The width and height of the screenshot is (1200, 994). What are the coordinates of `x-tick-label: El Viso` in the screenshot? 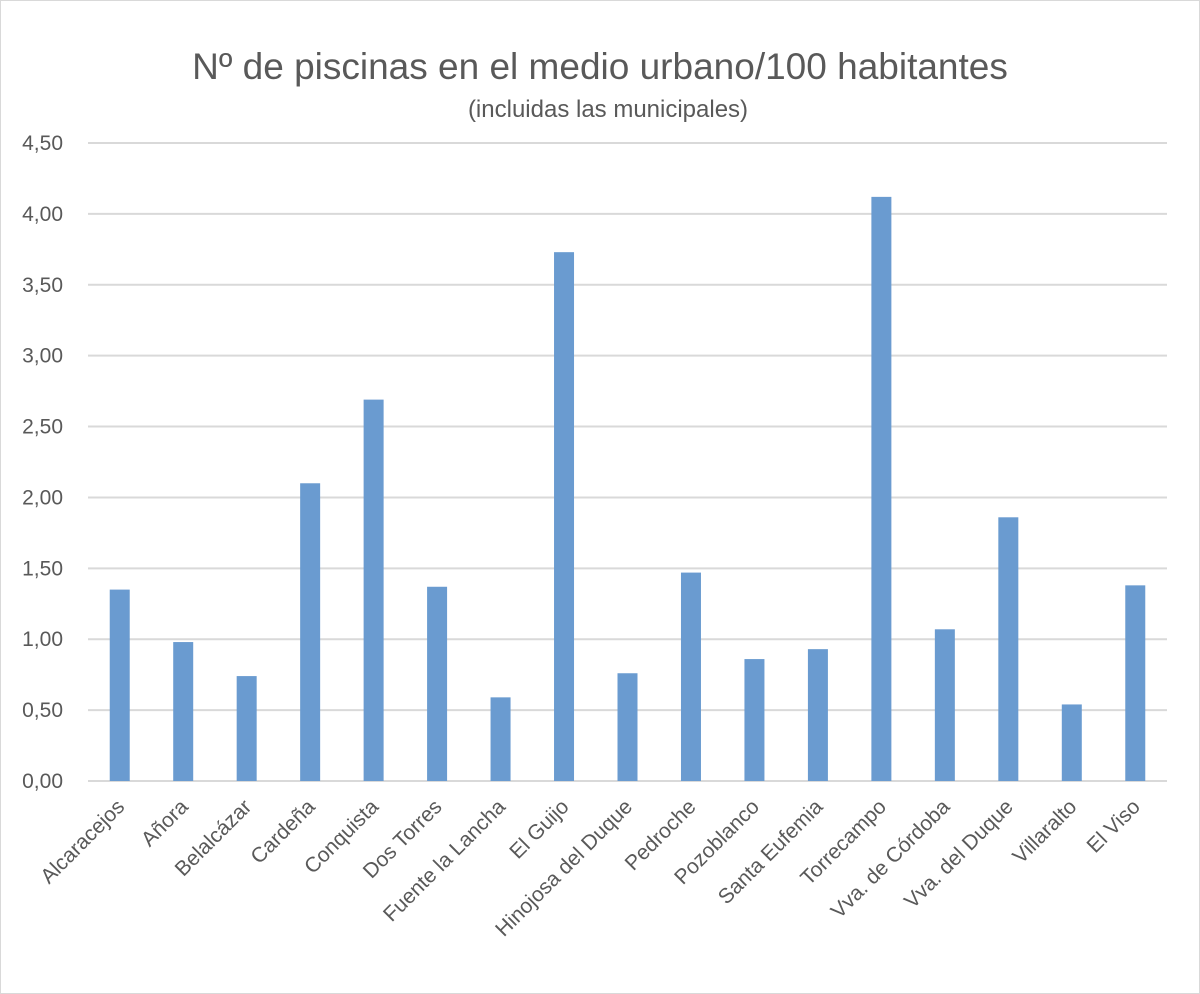 It's located at (1114, 826).